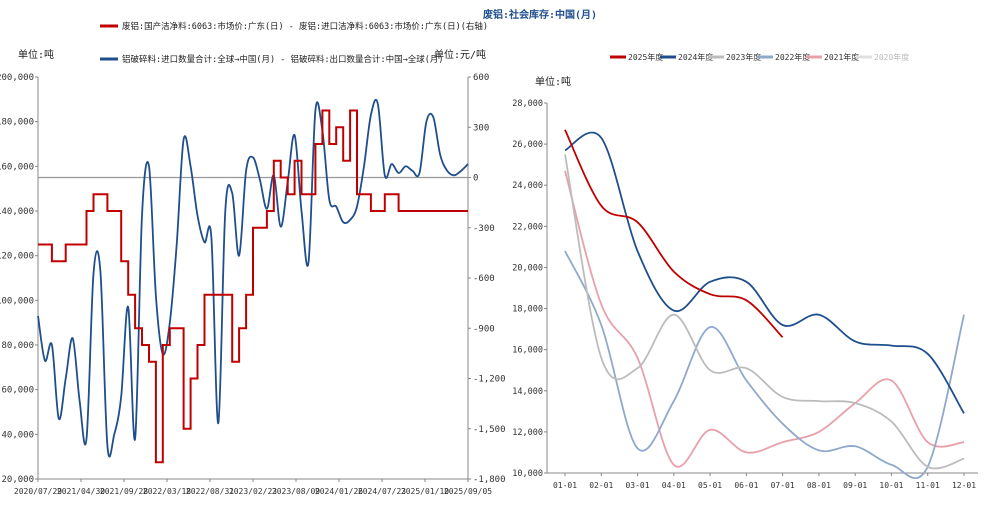  I want to click on x-tick-label: 09-01, so click(855, 485).